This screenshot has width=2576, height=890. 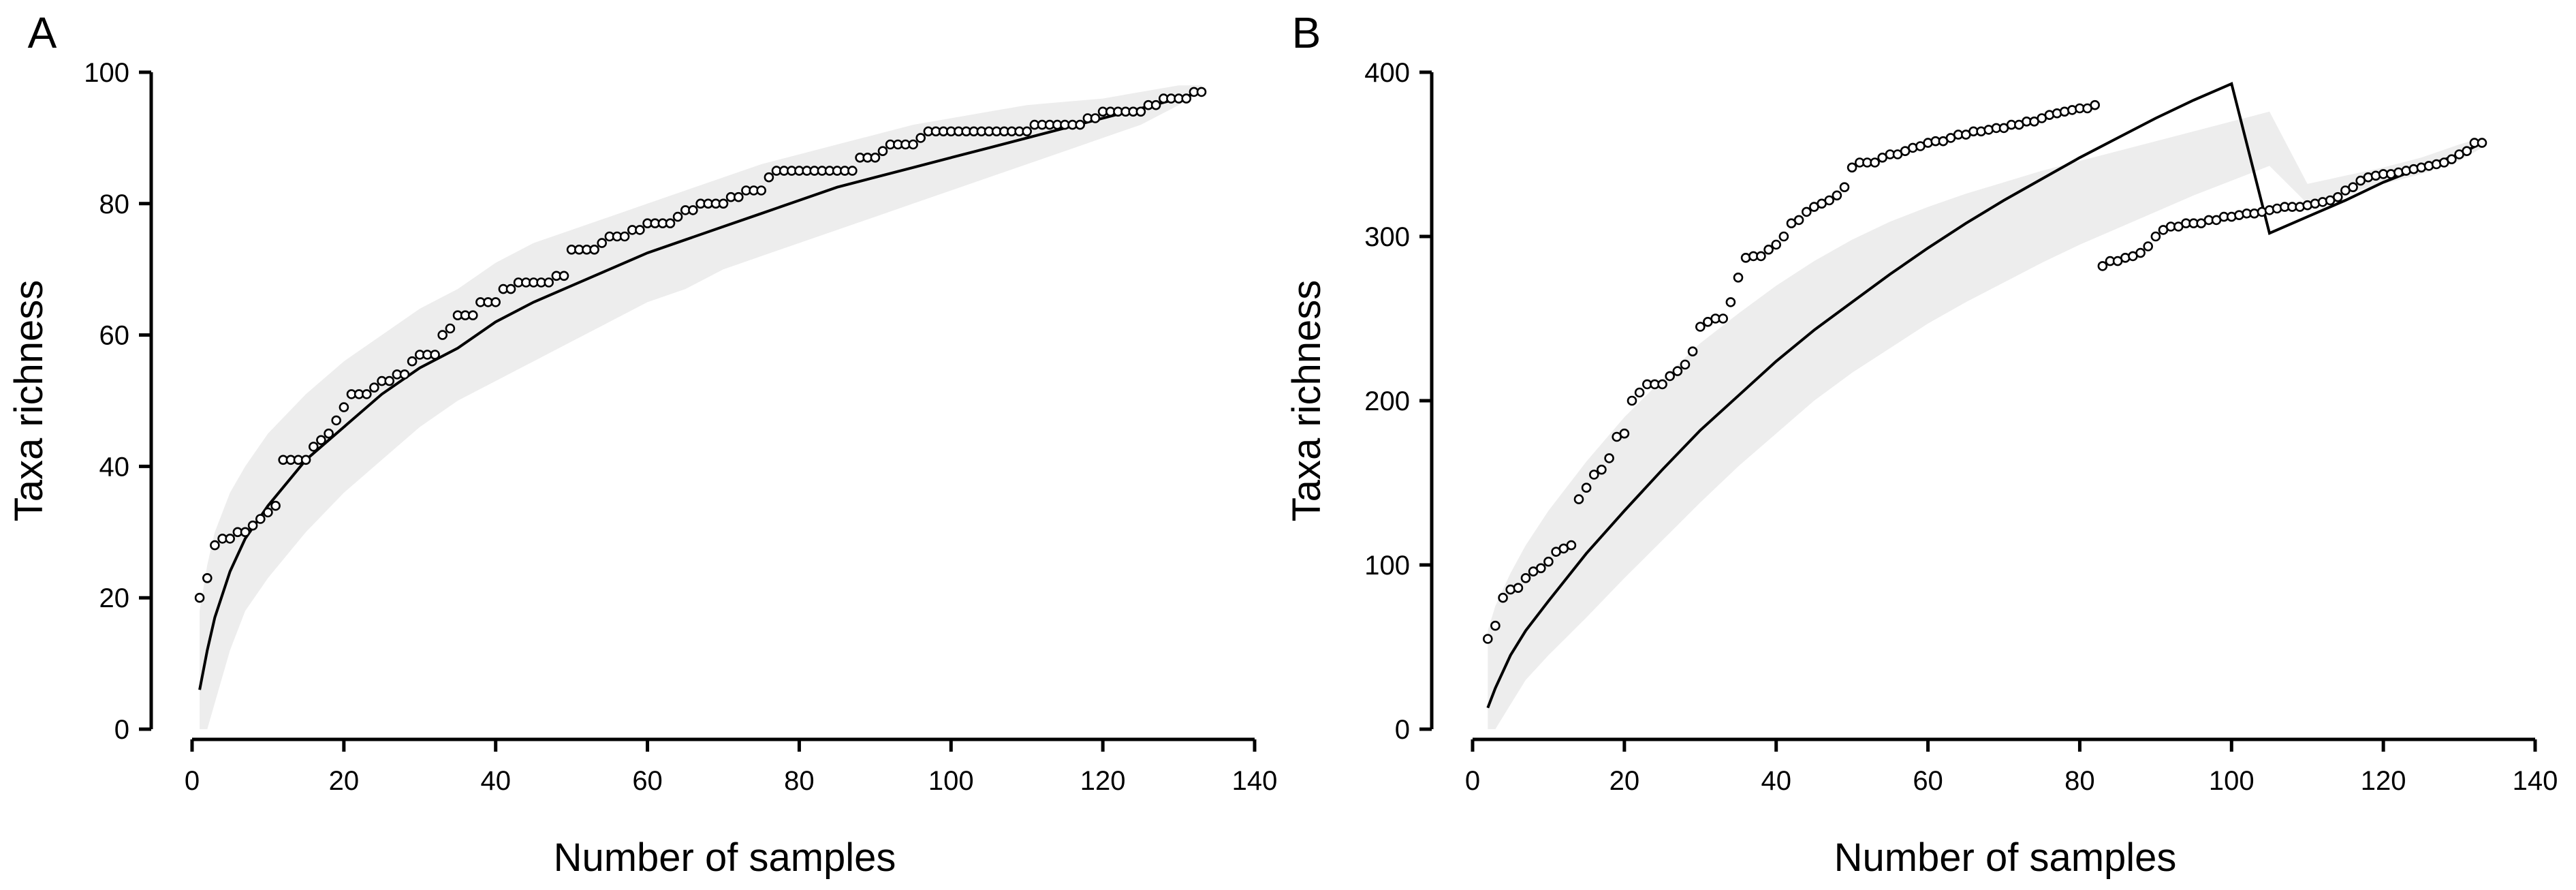 What do you see at coordinates (1306, 32) in the screenshot?
I see `b-panel-label: B` at bounding box center [1306, 32].